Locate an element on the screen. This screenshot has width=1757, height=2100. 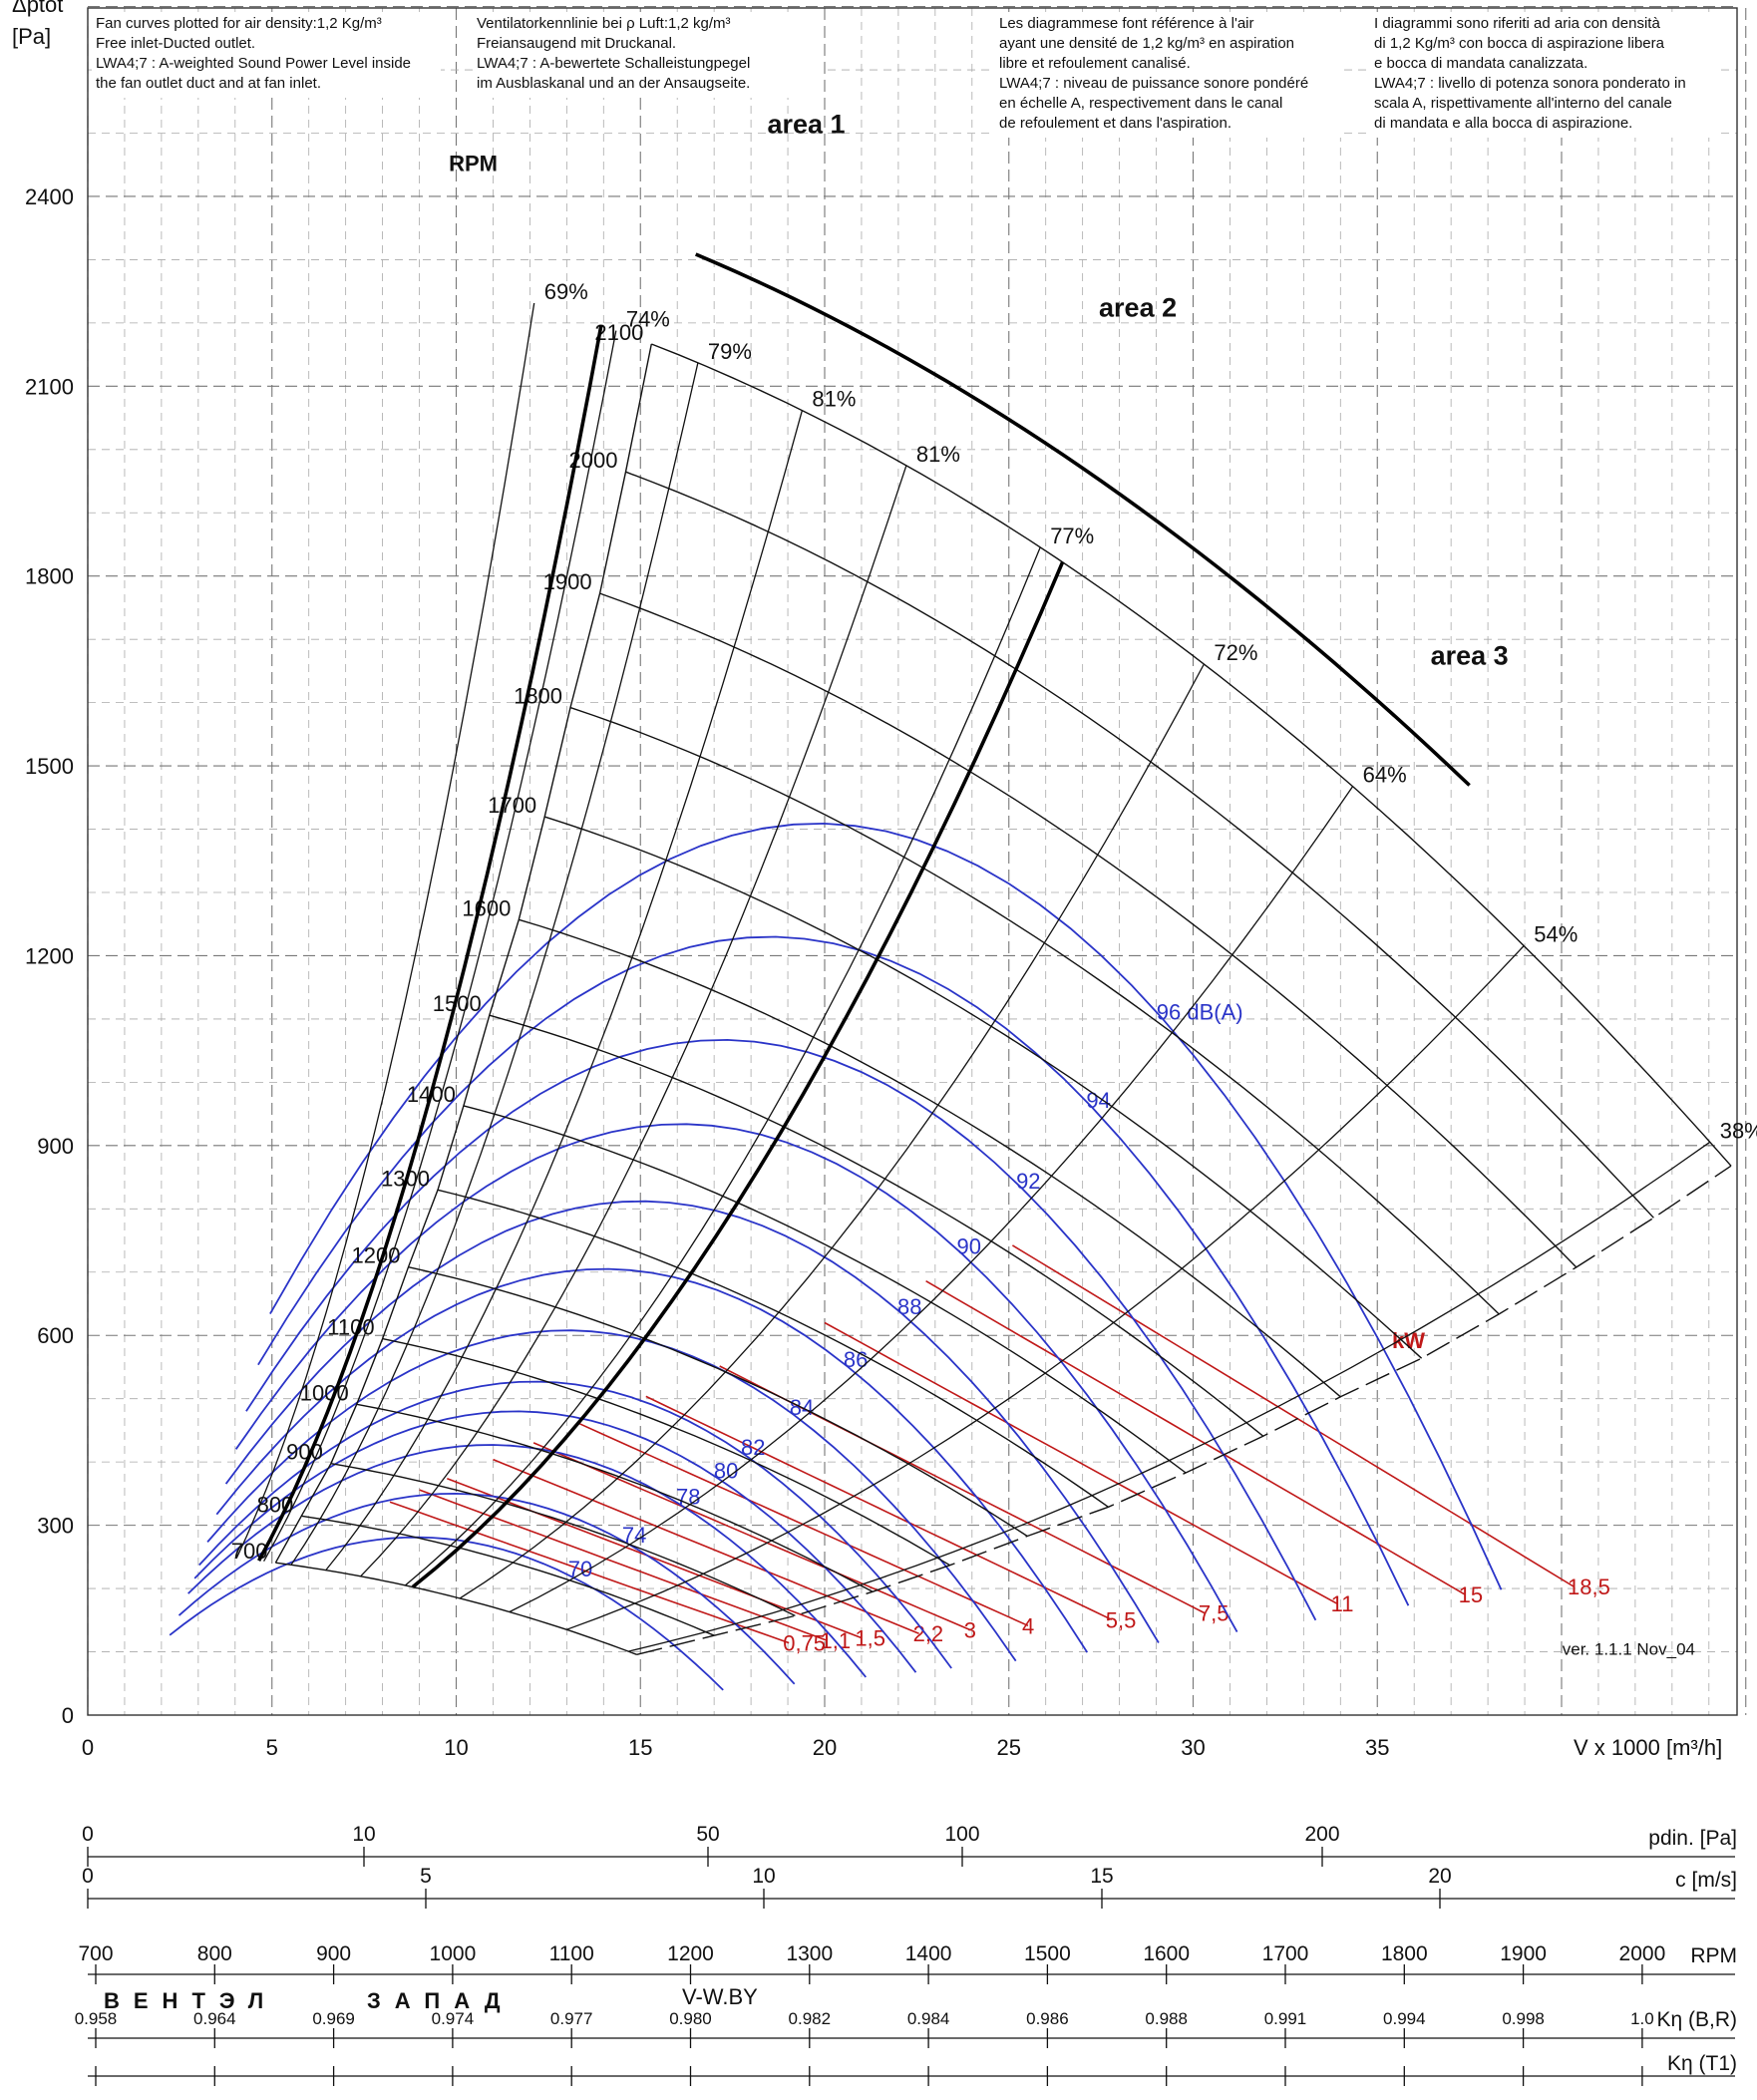
power-line: 18,5 is located at coordinates (1310, 1422).